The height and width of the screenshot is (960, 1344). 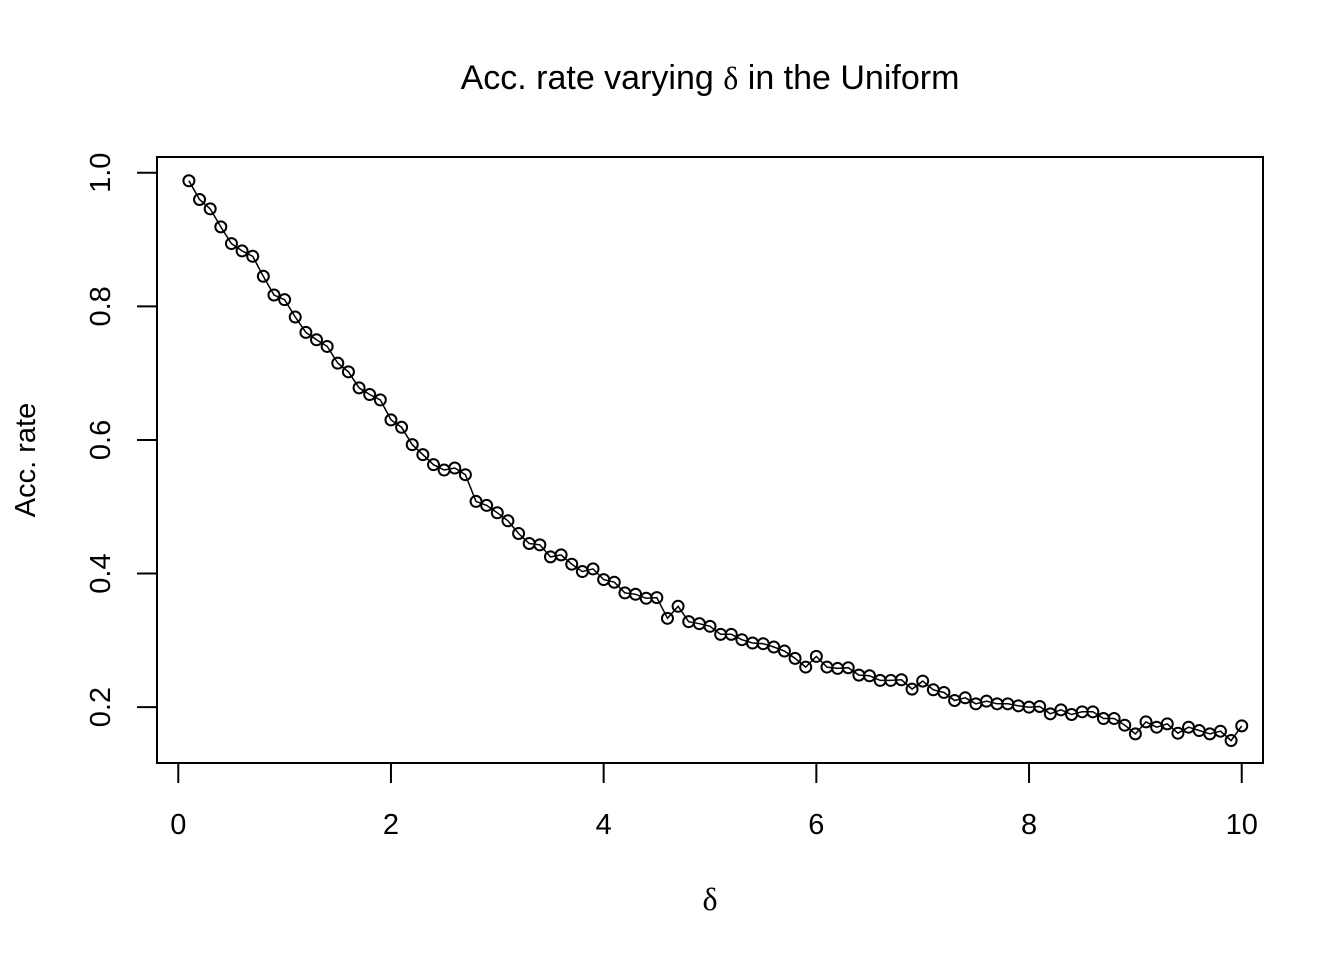 I want to click on y-tick-label: 0.6, so click(x=101, y=440).